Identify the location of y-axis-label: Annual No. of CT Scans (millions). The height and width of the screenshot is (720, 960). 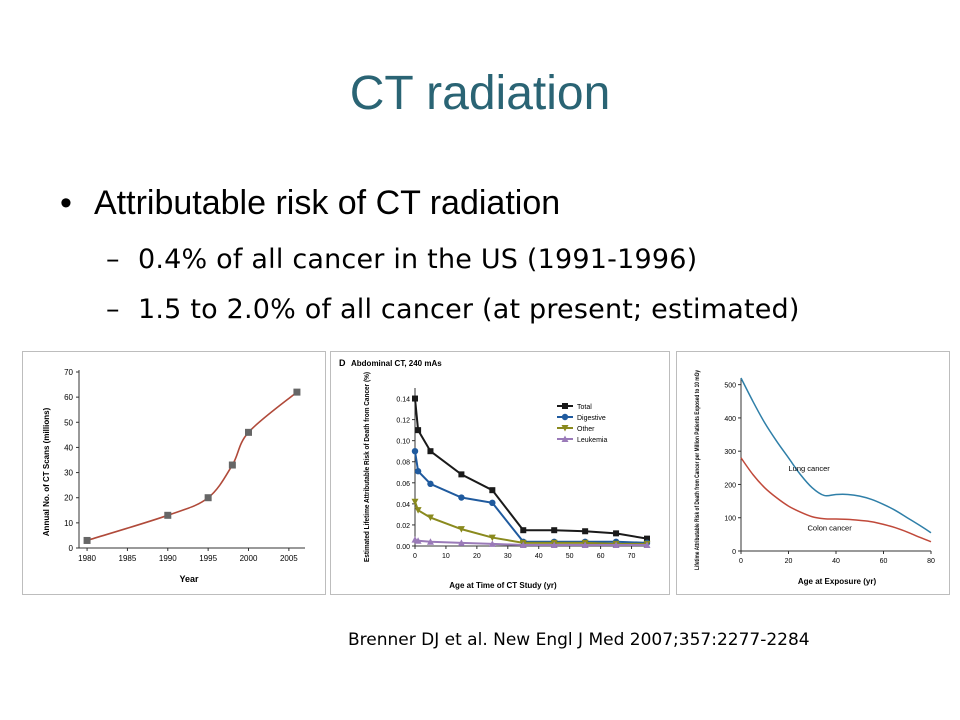
(46, 471).